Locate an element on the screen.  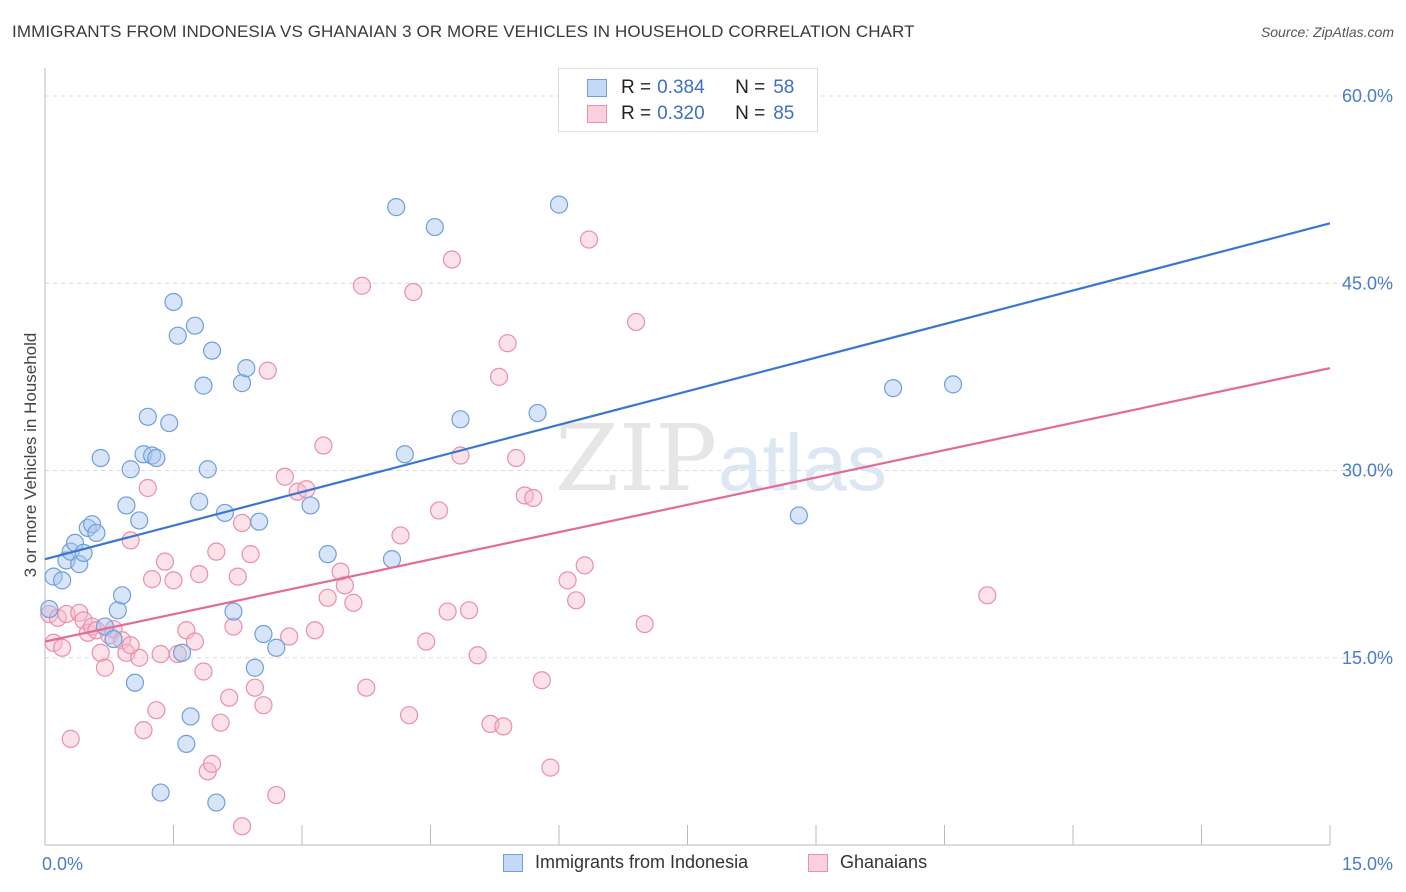
source-label: Source: ZipAtlas.com is located at coordinates (1327, 32).